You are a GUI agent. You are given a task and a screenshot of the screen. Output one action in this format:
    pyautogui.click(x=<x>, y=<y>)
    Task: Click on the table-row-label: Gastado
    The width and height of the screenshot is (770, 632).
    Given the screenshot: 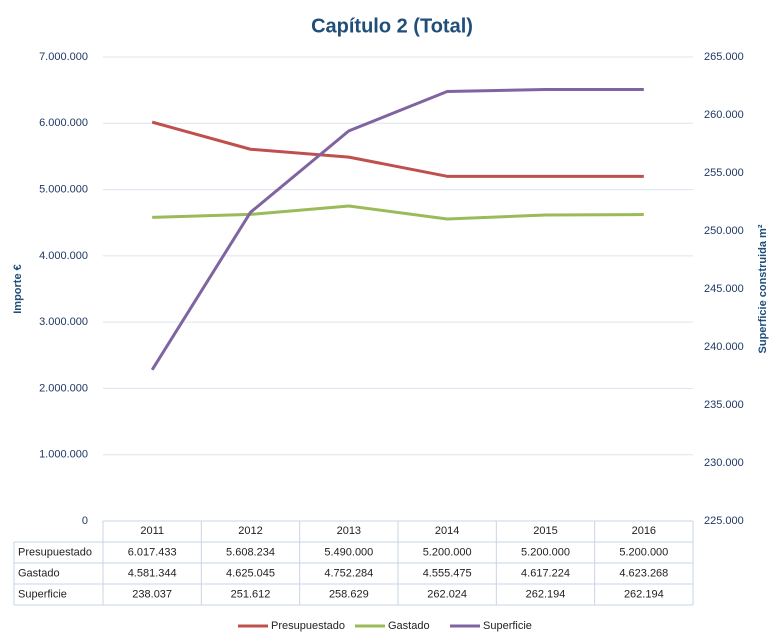 What is the action you would take?
    pyautogui.click(x=39, y=573)
    